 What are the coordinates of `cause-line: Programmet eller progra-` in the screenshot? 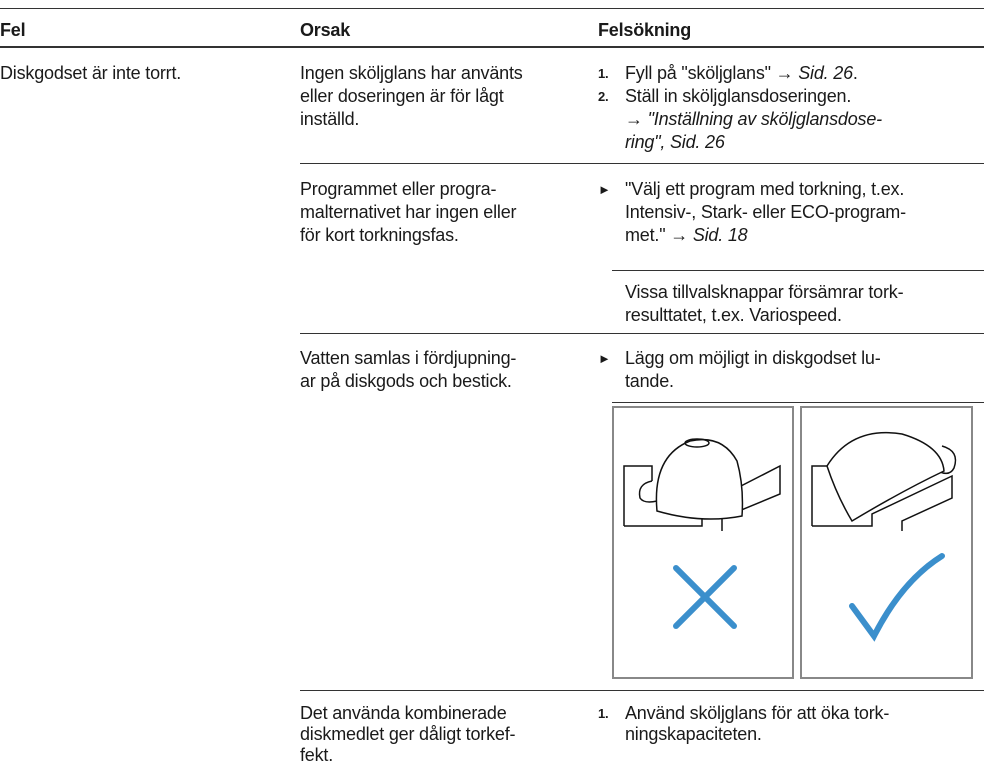 It's located at (398, 189).